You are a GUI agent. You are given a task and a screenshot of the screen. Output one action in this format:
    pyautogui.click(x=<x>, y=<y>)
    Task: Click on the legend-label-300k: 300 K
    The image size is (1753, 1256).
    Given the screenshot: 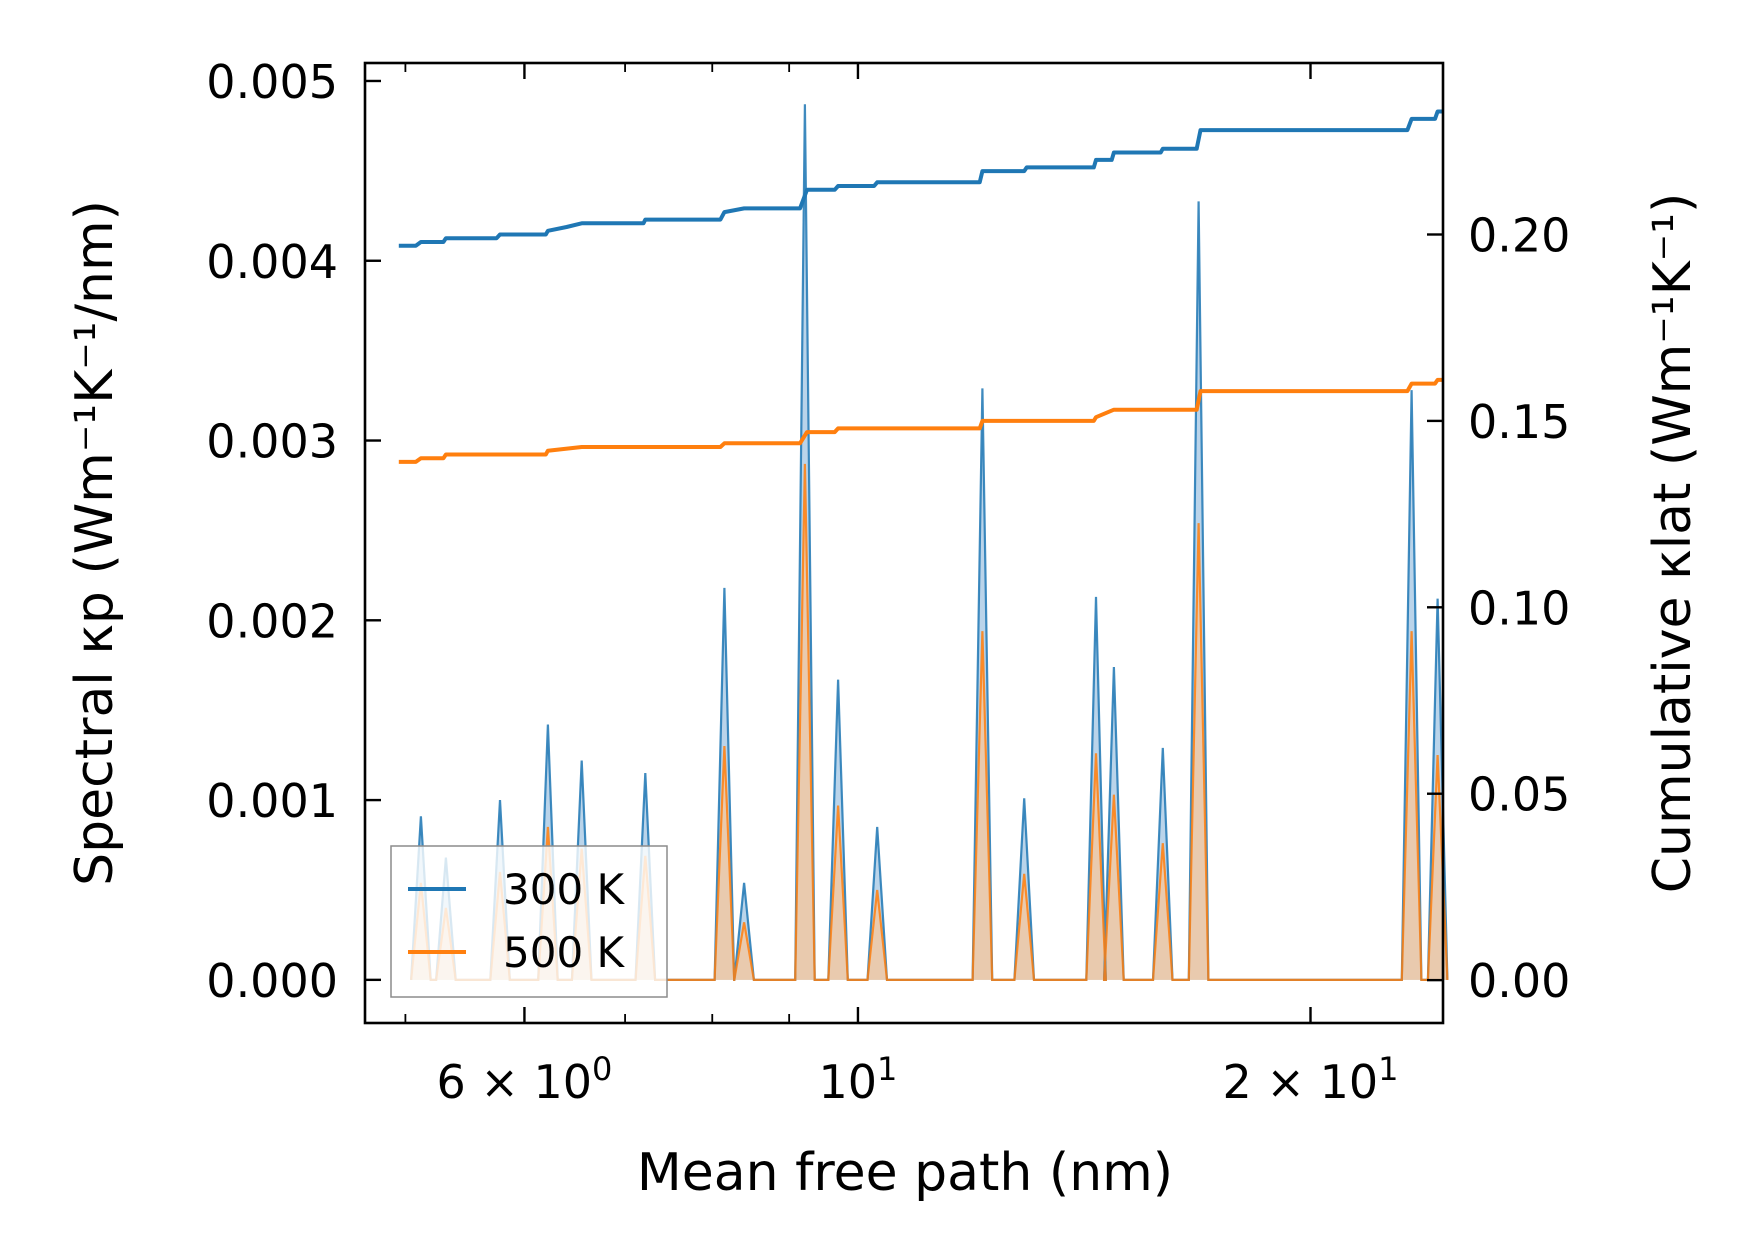 What is the action you would take?
    pyautogui.click(x=564, y=889)
    